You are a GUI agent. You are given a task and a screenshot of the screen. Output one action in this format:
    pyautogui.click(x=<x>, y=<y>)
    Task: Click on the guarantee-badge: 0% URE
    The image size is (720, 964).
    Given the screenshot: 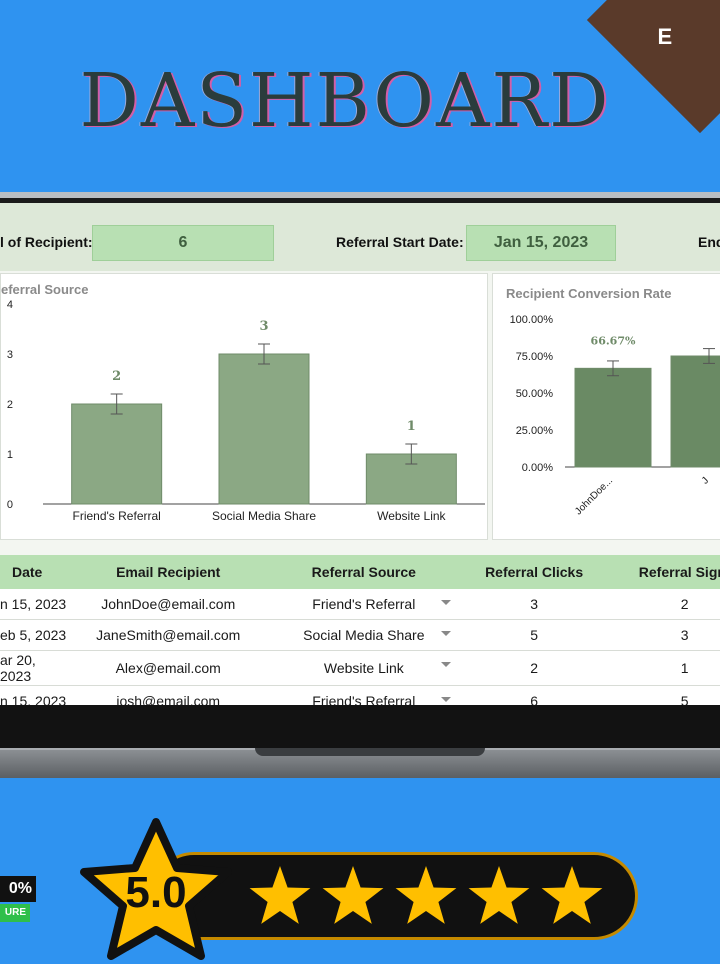 What is the action you would take?
    pyautogui.click(x=23, y=900)
    